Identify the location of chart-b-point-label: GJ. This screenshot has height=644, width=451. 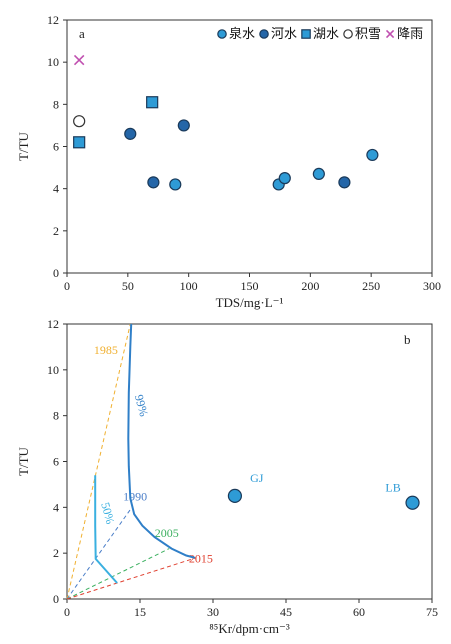
(257, 478).